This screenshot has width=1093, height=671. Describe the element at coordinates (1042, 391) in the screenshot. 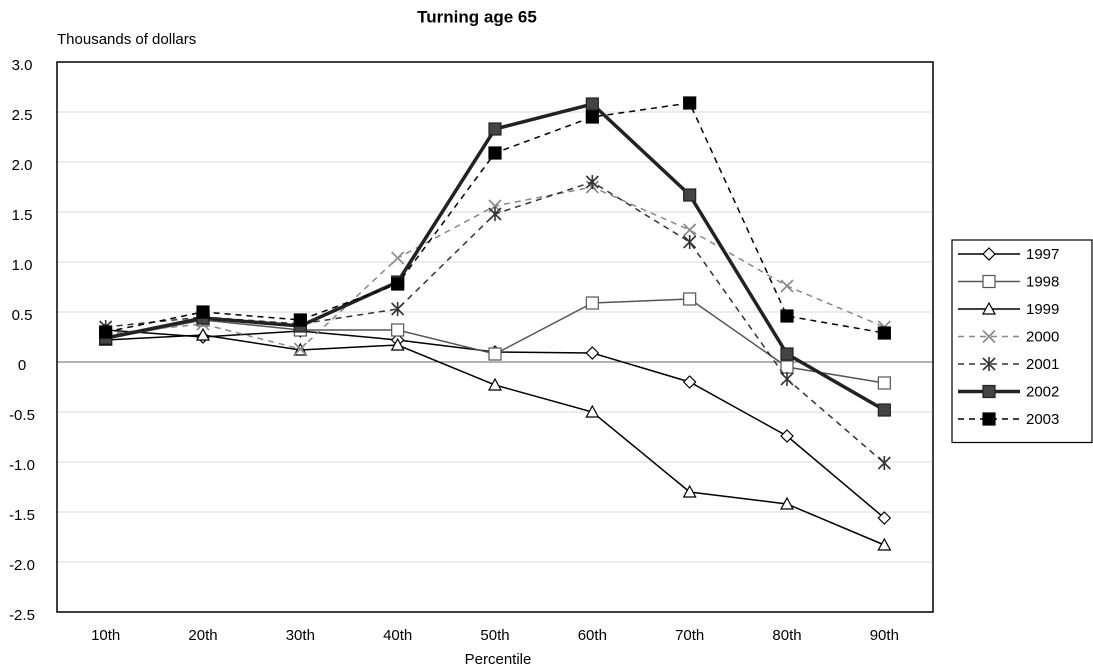

I see `legend-label: 2002` at that location.